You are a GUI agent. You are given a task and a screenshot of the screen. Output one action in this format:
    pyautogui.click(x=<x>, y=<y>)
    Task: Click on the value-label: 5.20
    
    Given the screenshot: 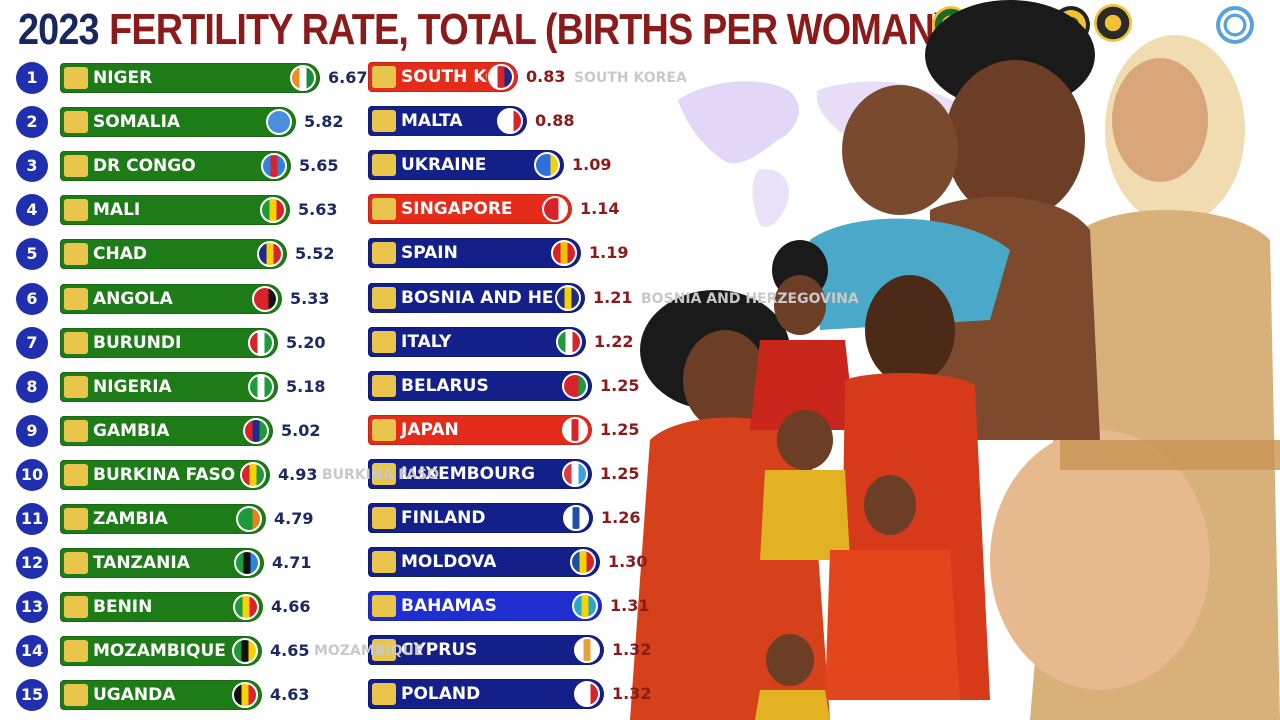 What is the action you would take?
    pyautogui.click(x=306, y=342)
    